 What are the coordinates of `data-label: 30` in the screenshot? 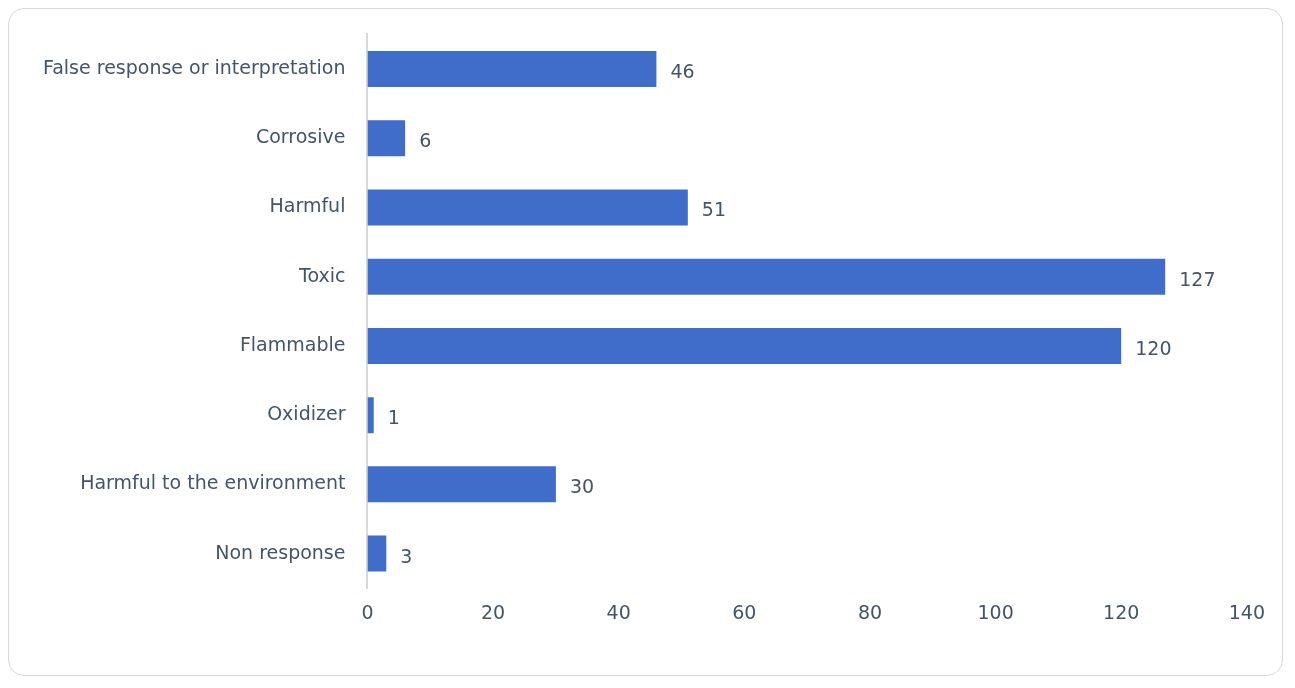 It's located at (582, 486).